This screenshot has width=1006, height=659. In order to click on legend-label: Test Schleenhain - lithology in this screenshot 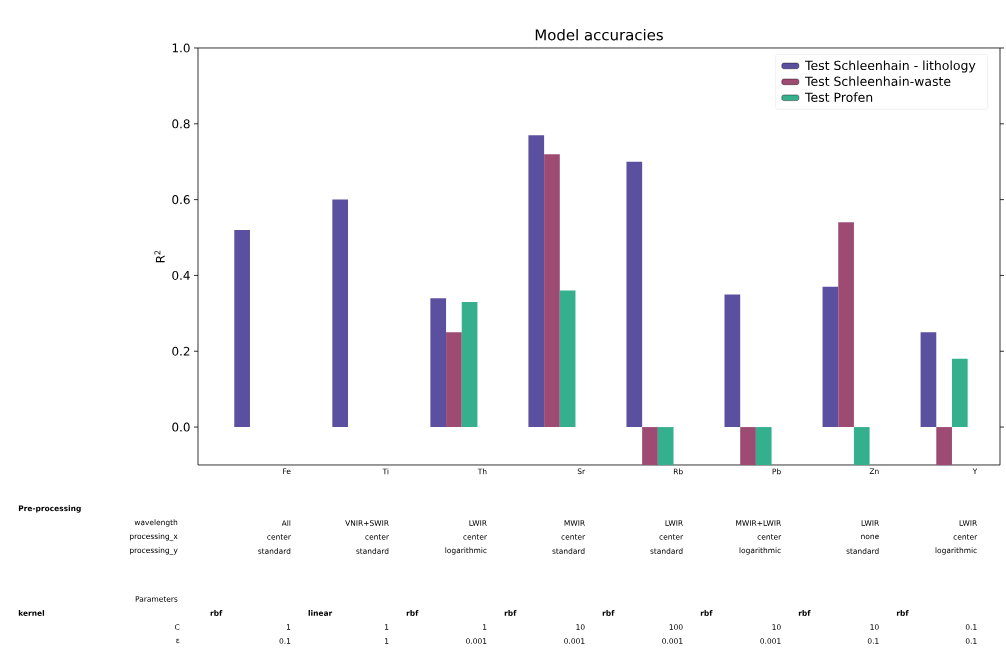, I will do `click(890, 66)`.